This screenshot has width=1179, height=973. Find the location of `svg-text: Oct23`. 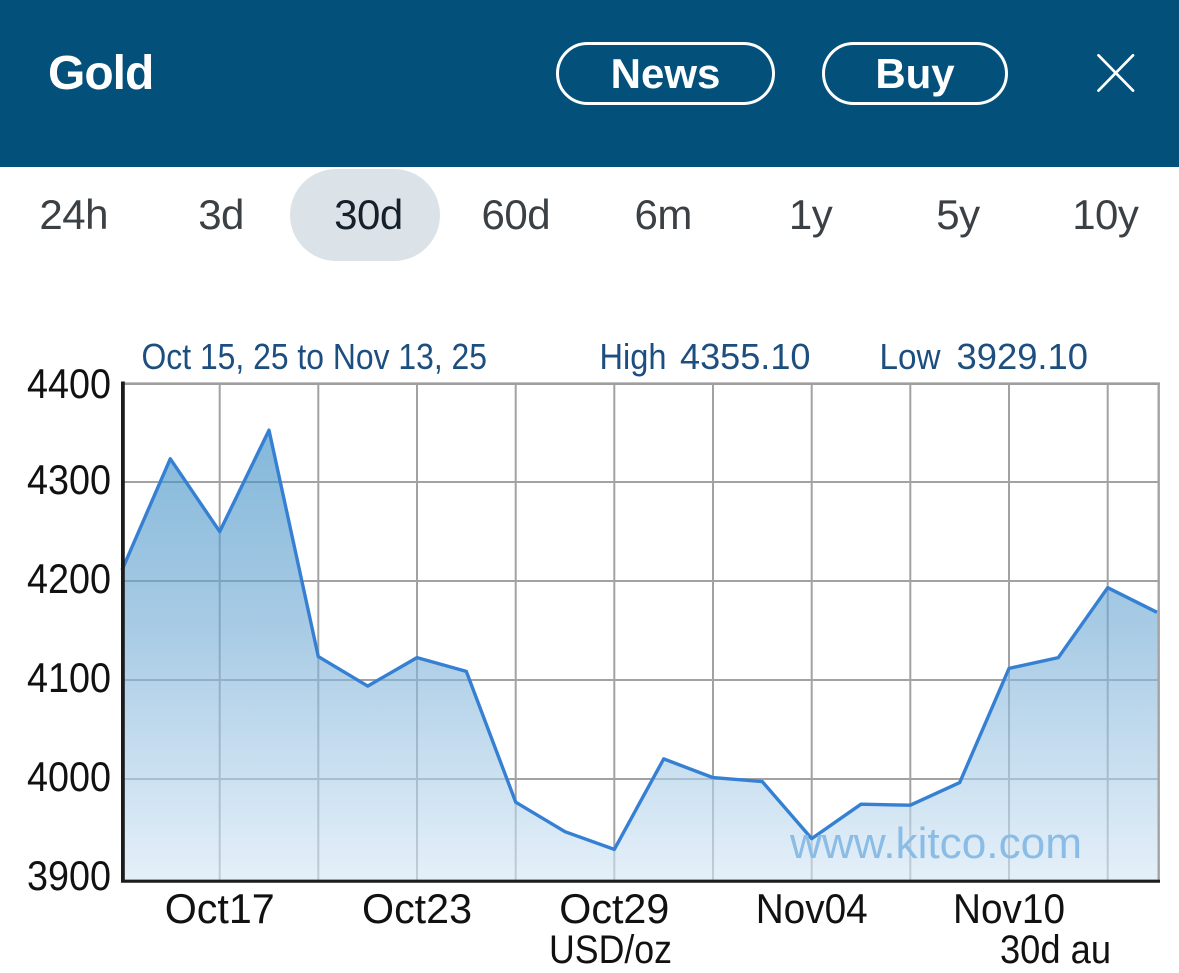

svg-text: Oct23 is located at coordinates (417, 908).